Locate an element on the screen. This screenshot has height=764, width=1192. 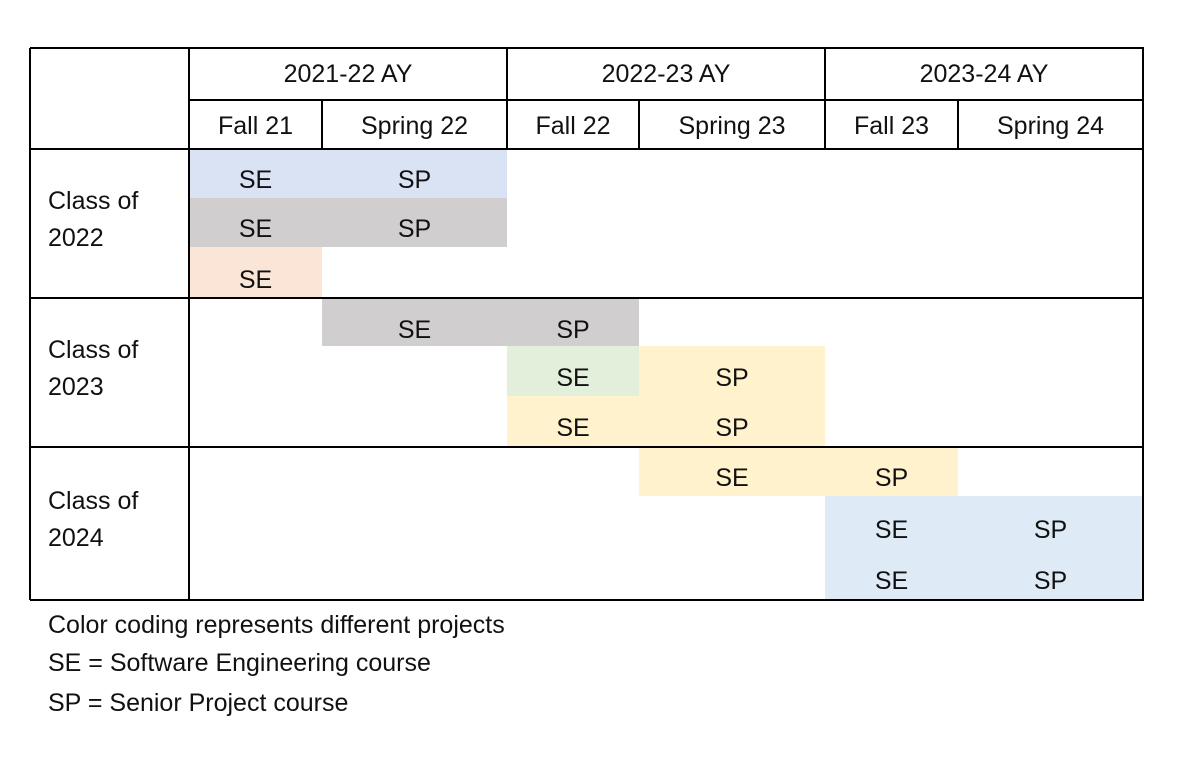
academic-year-header: 2023-24 AY is located at coordinates (984, 74).